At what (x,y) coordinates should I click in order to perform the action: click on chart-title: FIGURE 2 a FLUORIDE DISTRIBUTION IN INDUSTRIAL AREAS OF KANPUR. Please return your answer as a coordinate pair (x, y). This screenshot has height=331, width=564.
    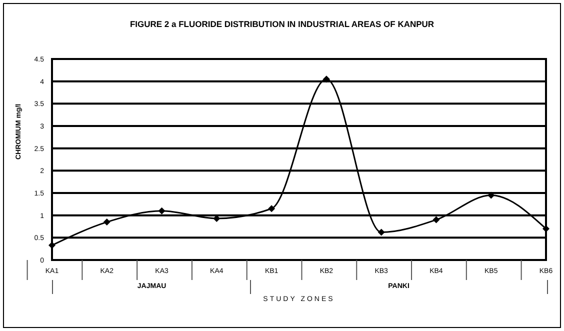
    Looking at the image, I should click on (282, 24).